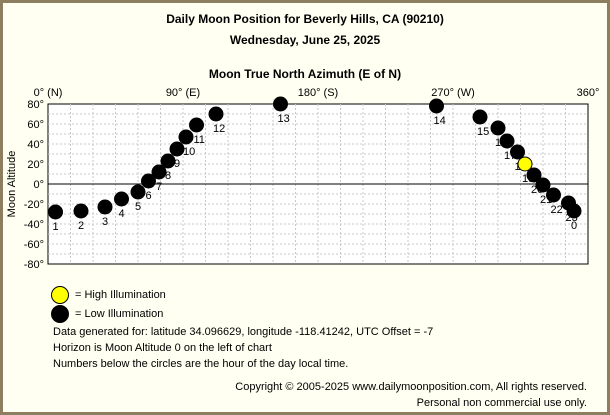  I want to click on y-tick-label: 40°, so click(35, 145).